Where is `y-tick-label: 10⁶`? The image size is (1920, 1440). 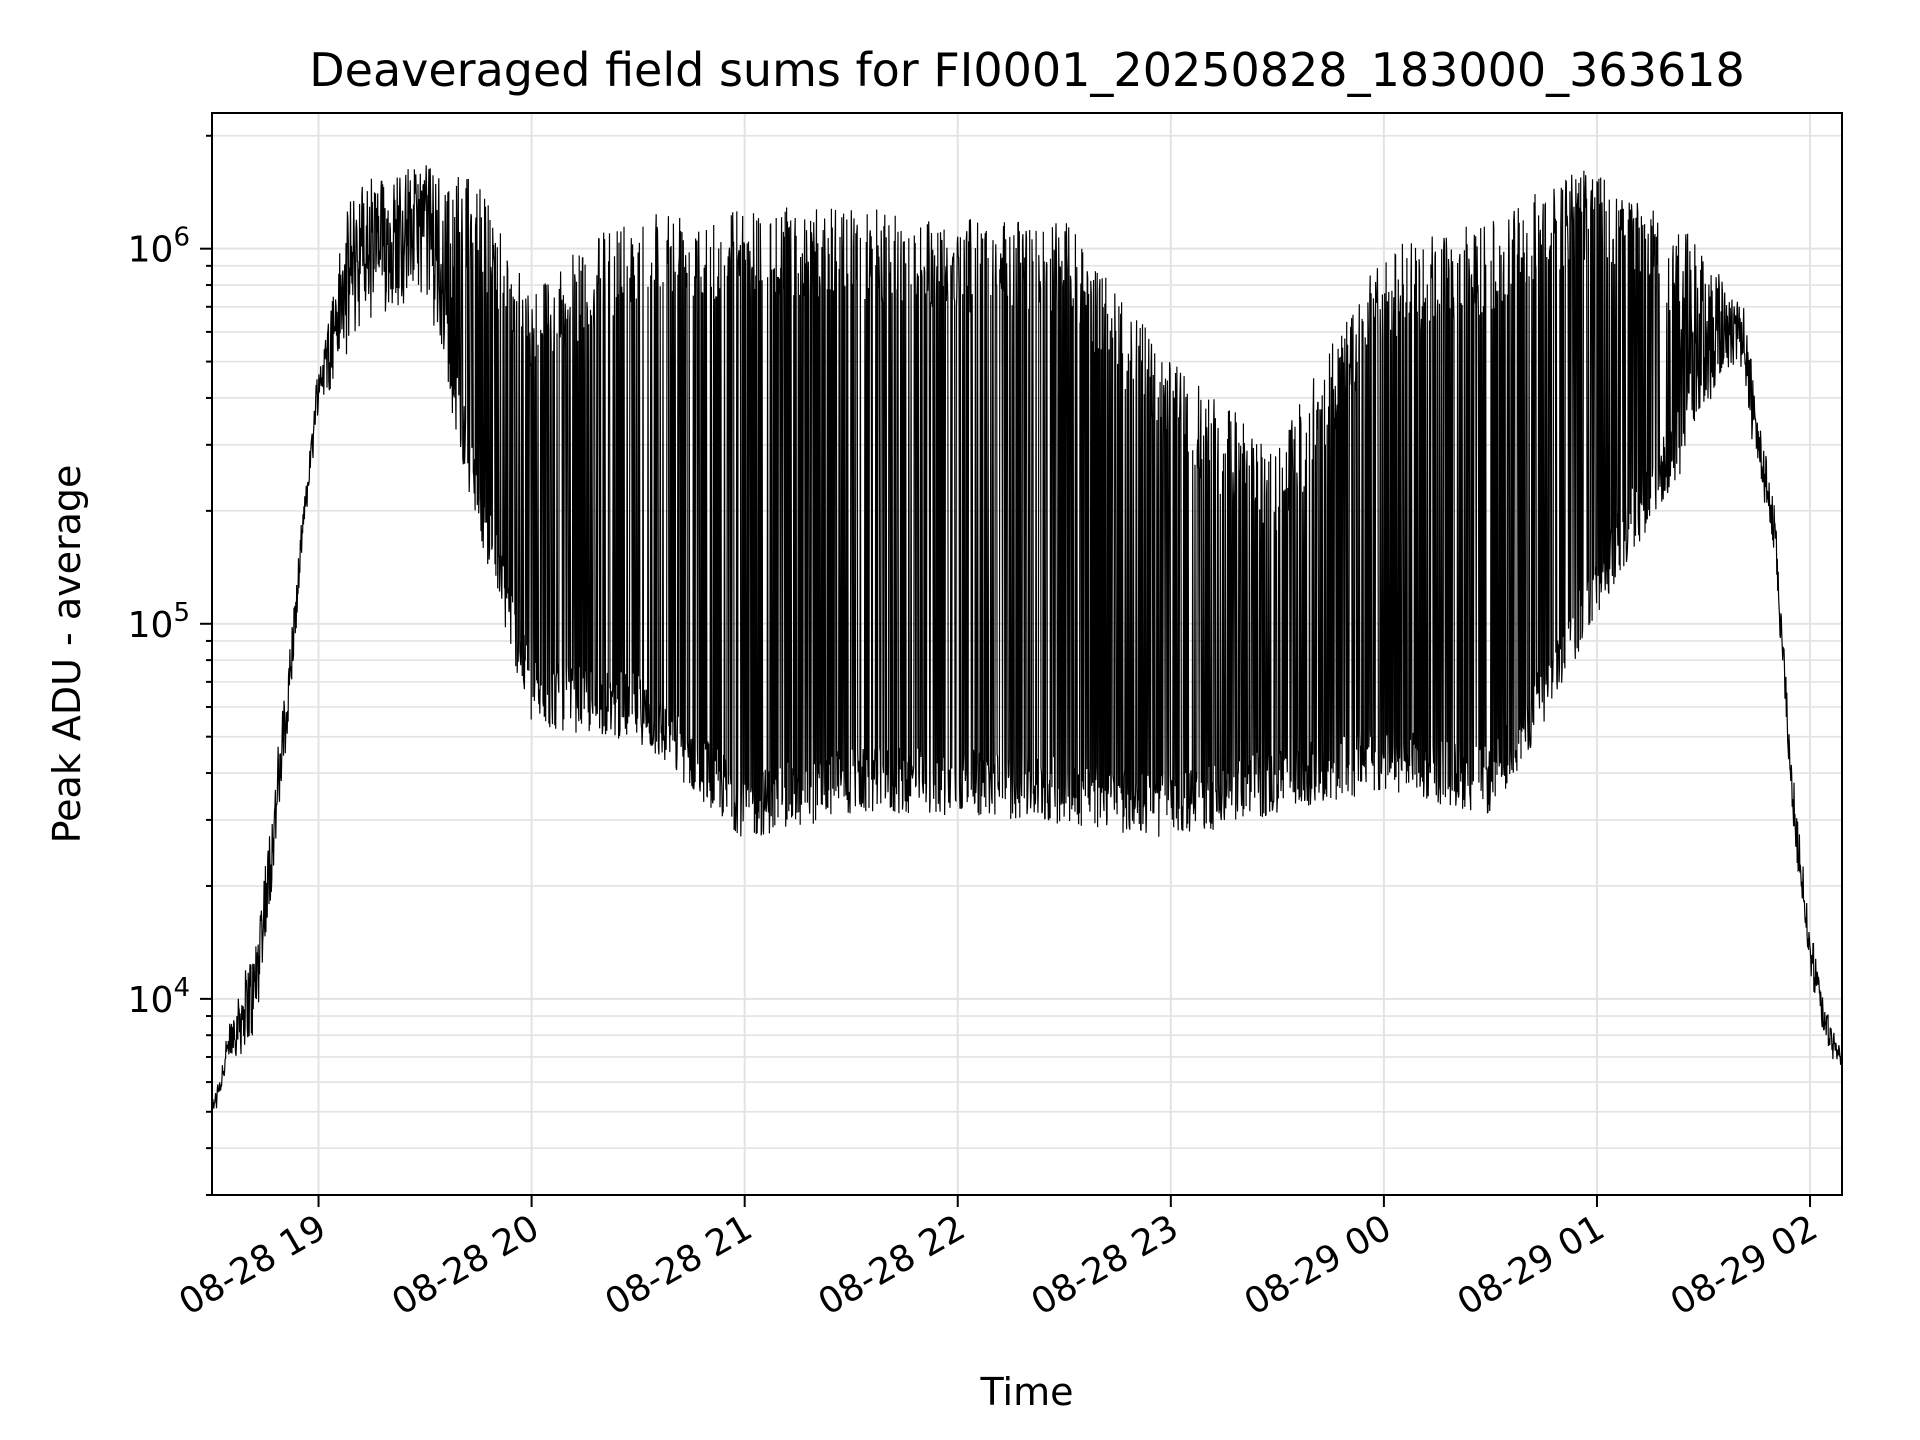
y-tick-label: 10⁶ is located at coordinates (159, 247).